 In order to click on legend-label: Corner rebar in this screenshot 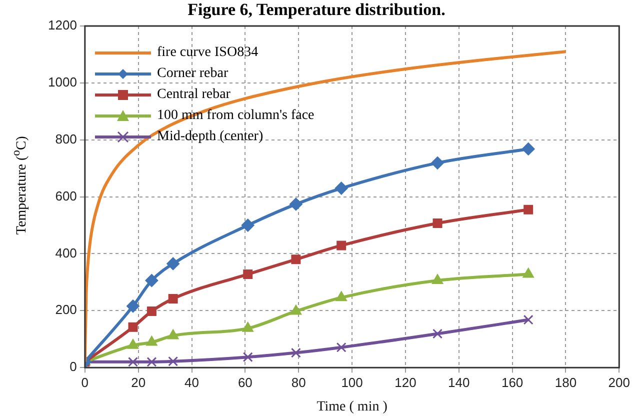, I will do `click(193, 74)`.